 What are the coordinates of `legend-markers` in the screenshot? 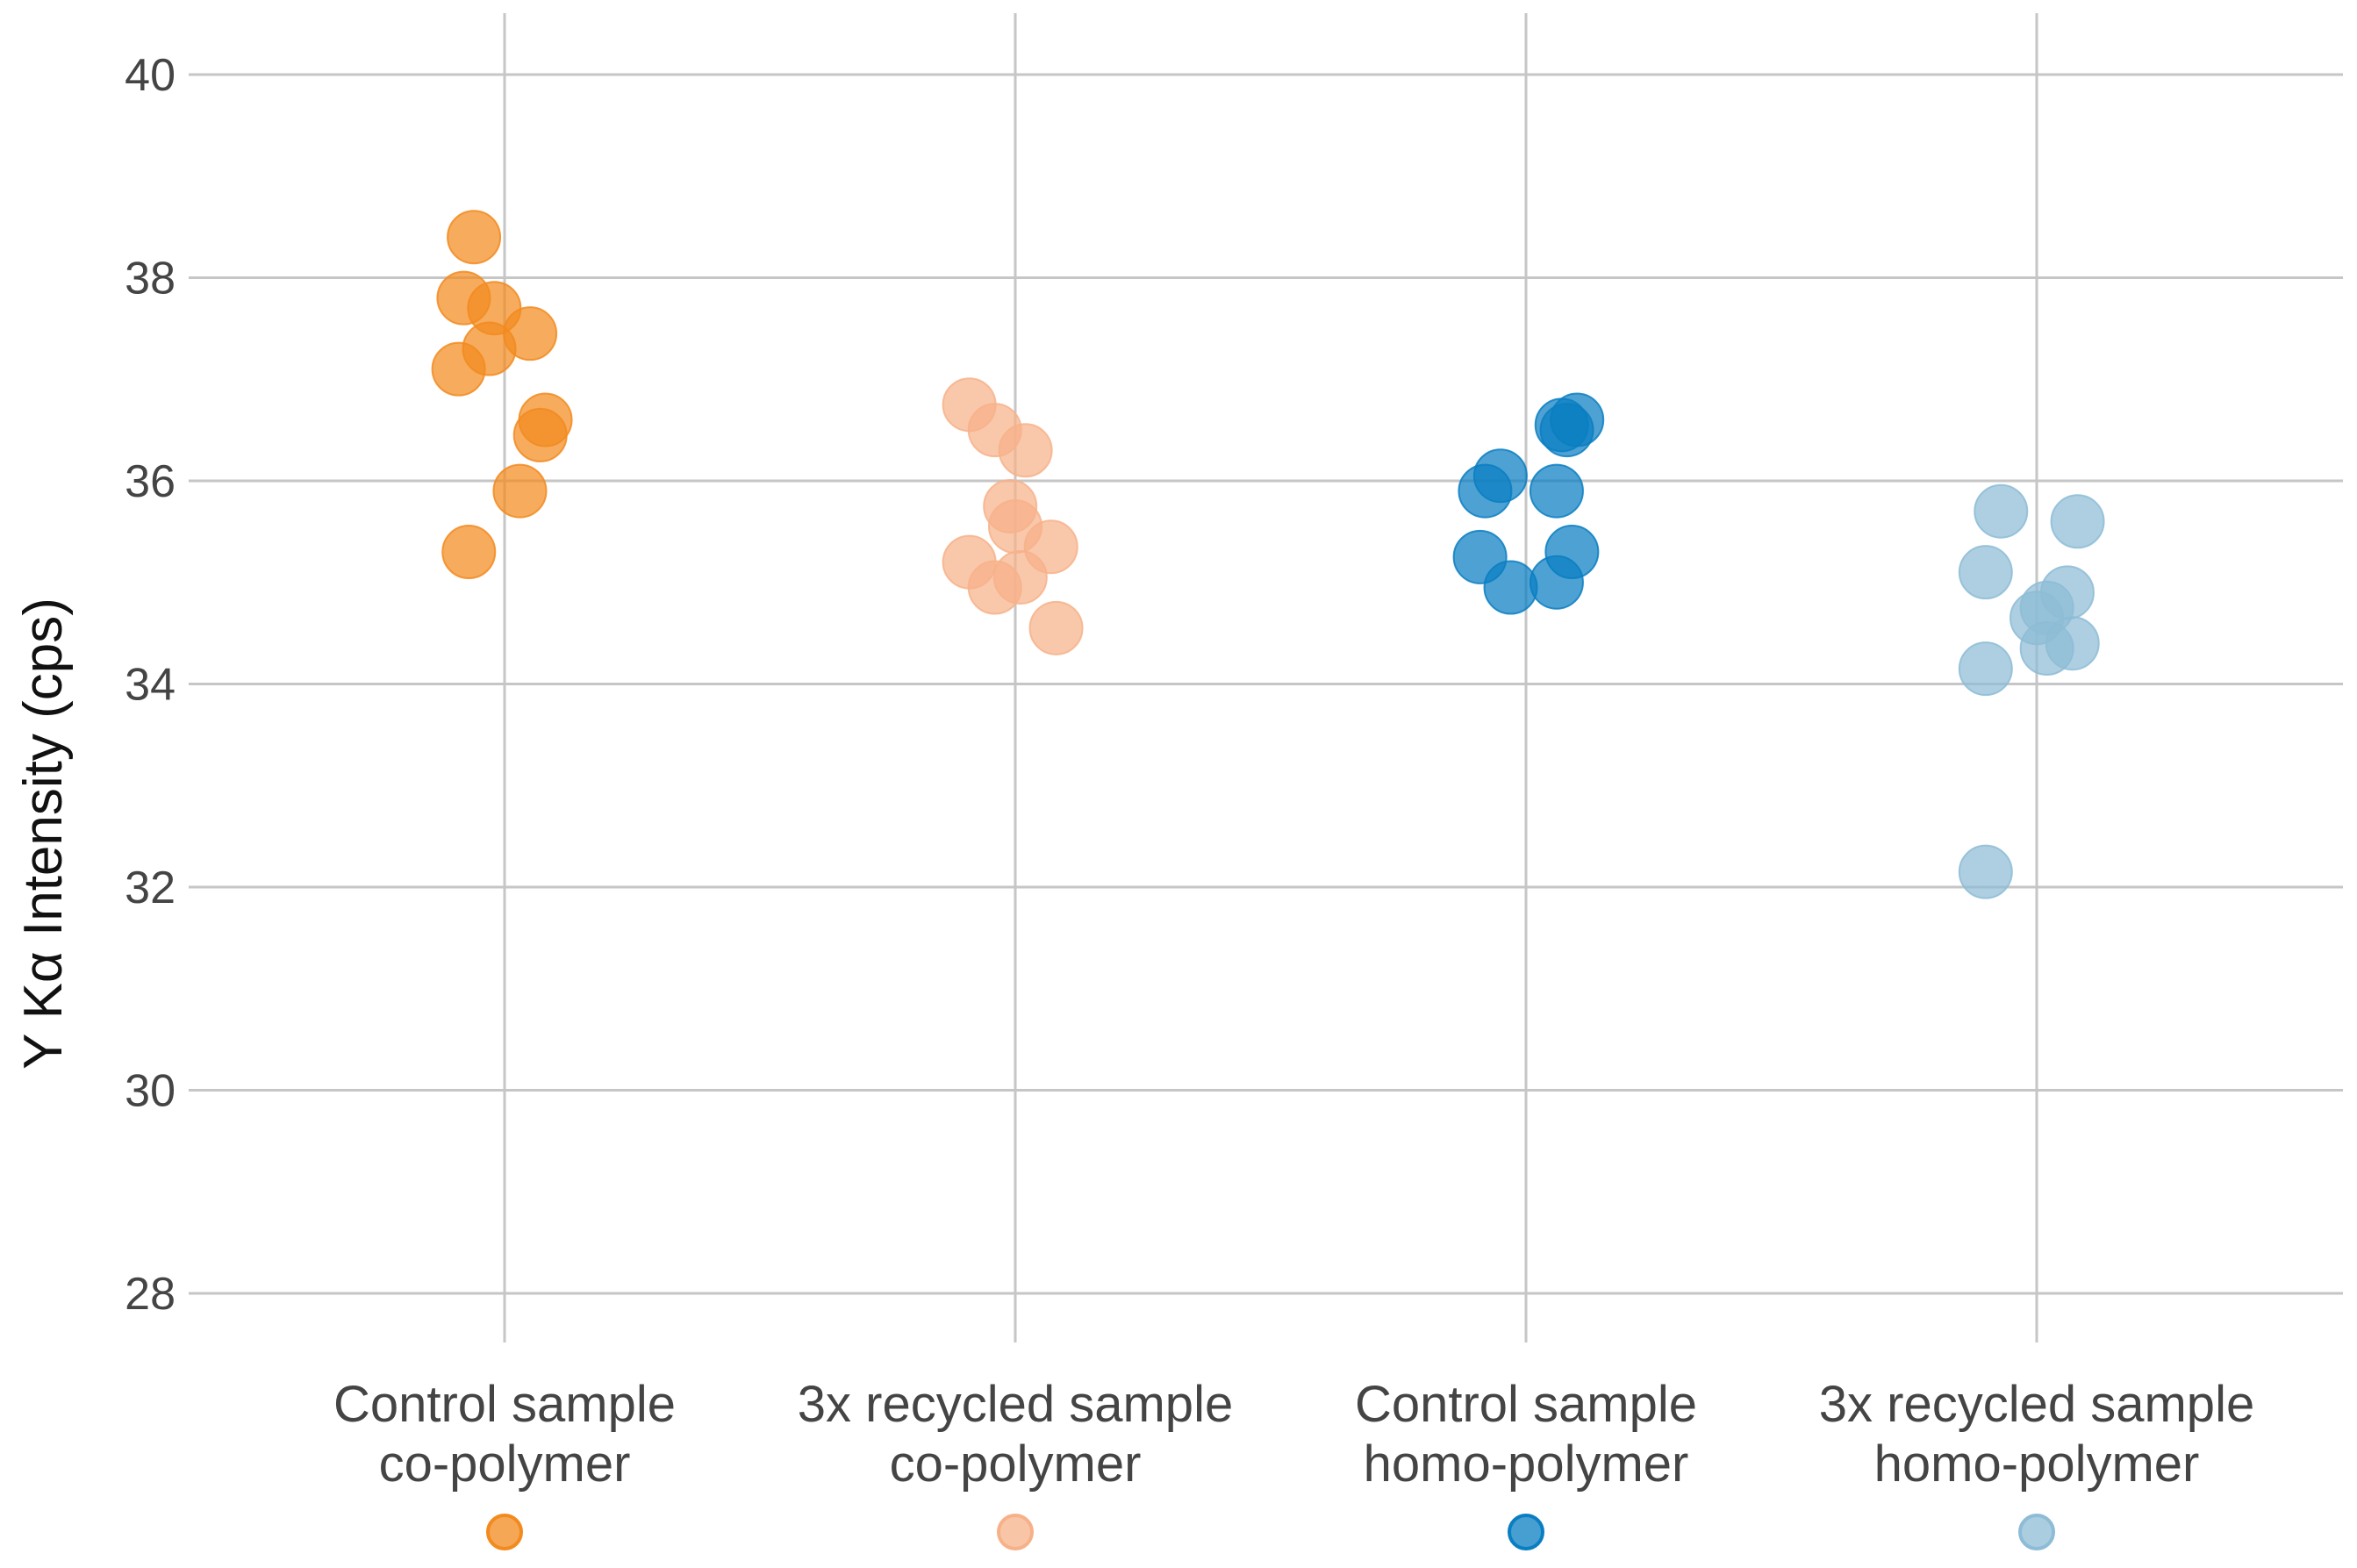 It's located at (1270, 1532).